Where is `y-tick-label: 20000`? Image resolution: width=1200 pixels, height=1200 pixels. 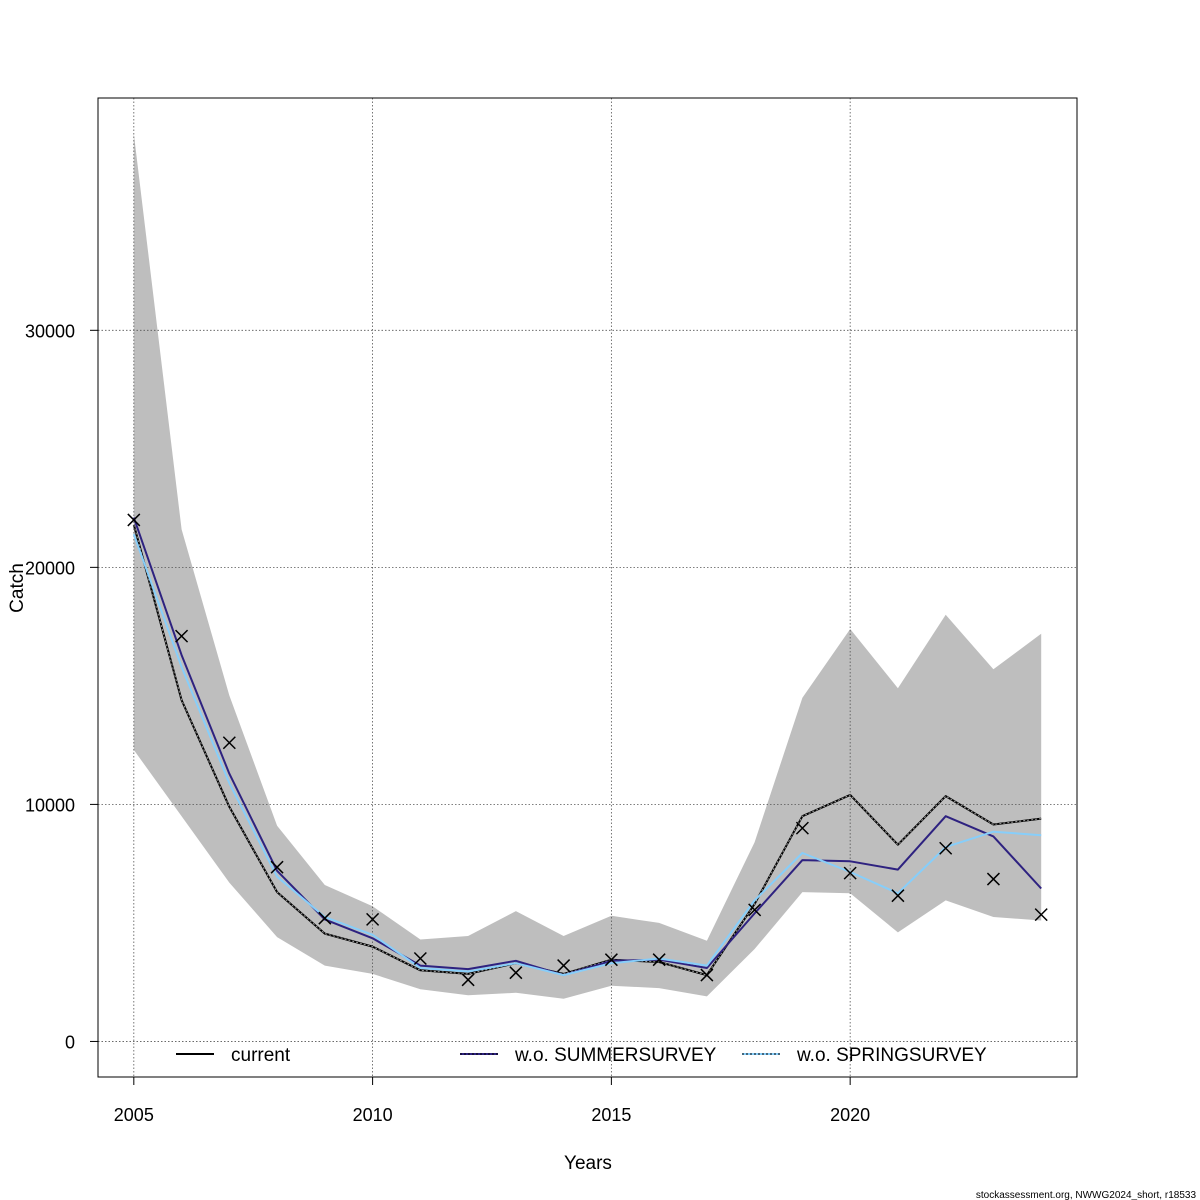
y-tick-label: 20000 is located at coordinates (50, 568).